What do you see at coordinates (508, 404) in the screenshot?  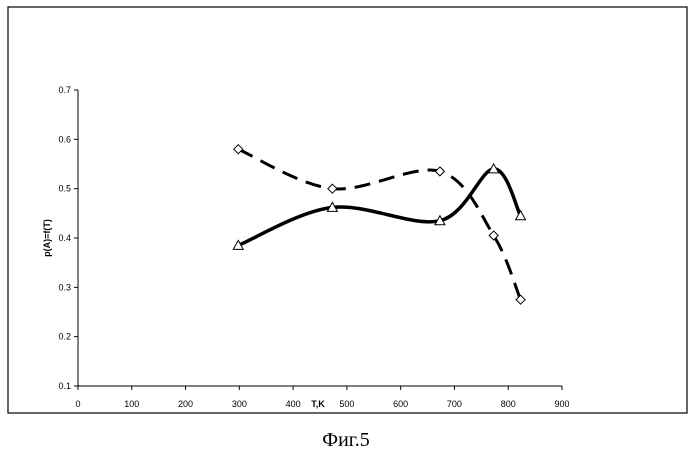 I see `x-tick-label: 800` at bounding box center [508, 404].